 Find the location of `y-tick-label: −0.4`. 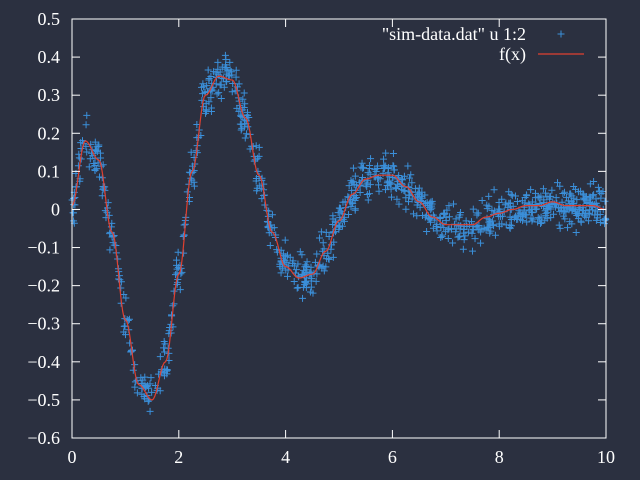

y-tick-label: −0.4 is located at coordinates (43, 362).